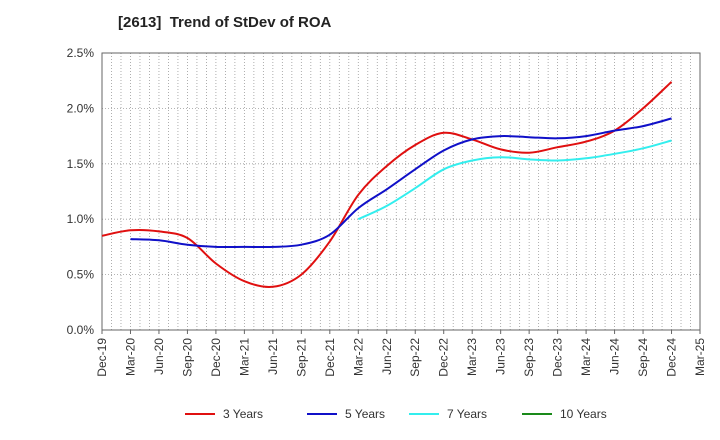 Image resolution: width=720 pixels, height=440 pixels. Describe the element at coordinates (81, 219) in the screenshot. I see `y-tick-label: 1.0%` at that location.